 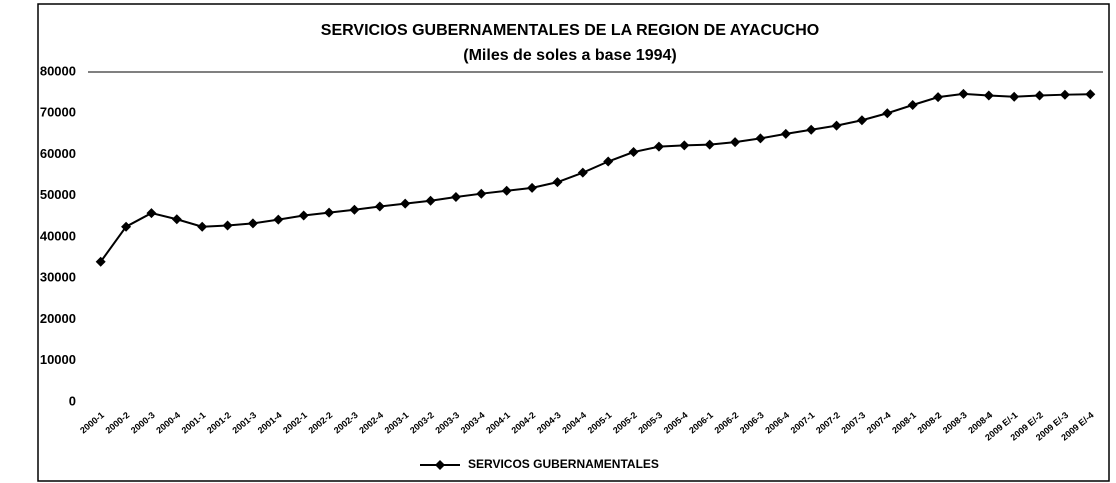 I want to click on x-tick-label: 2004-2, so click(x=523, y=423).